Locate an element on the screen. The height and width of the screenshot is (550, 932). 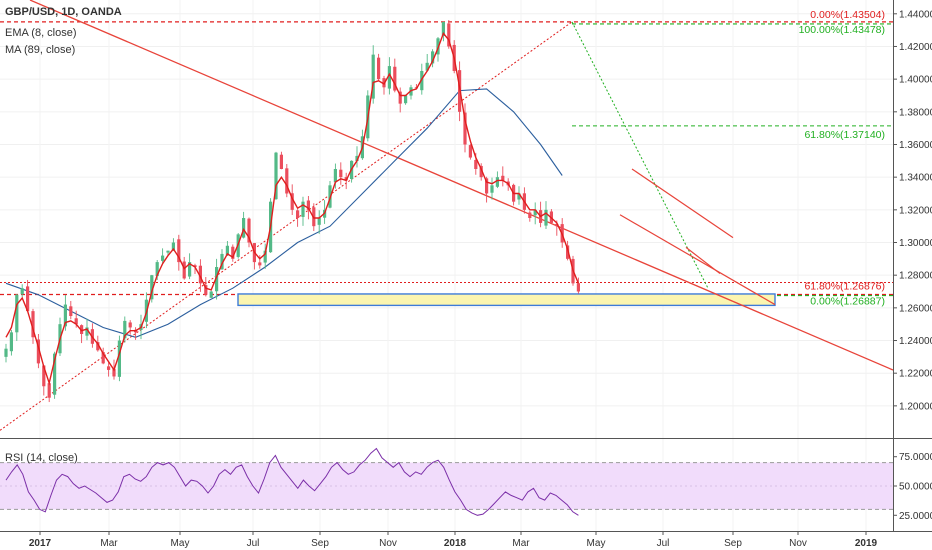
rsi-guides is located at coordinates (446, 486).